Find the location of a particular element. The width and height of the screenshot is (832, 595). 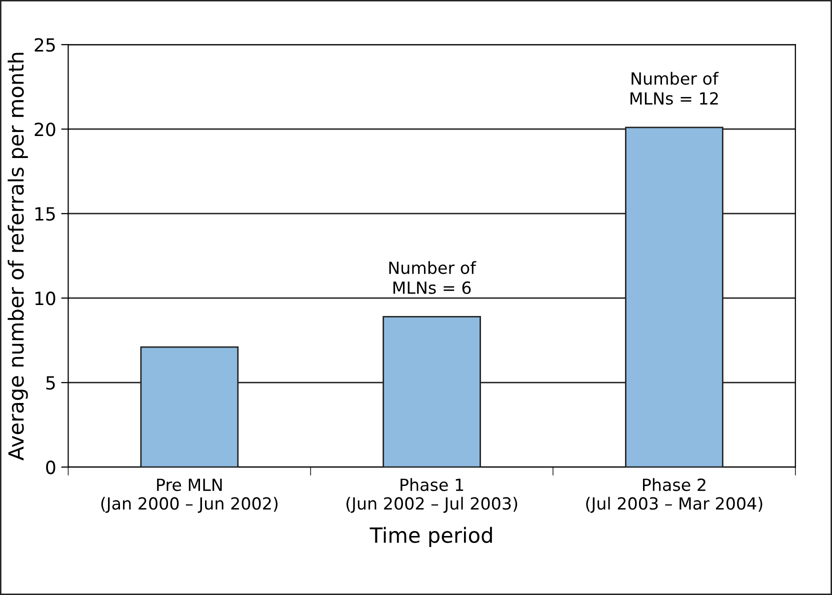

y-tick-label: 20 is located at coordinates (45, 129).